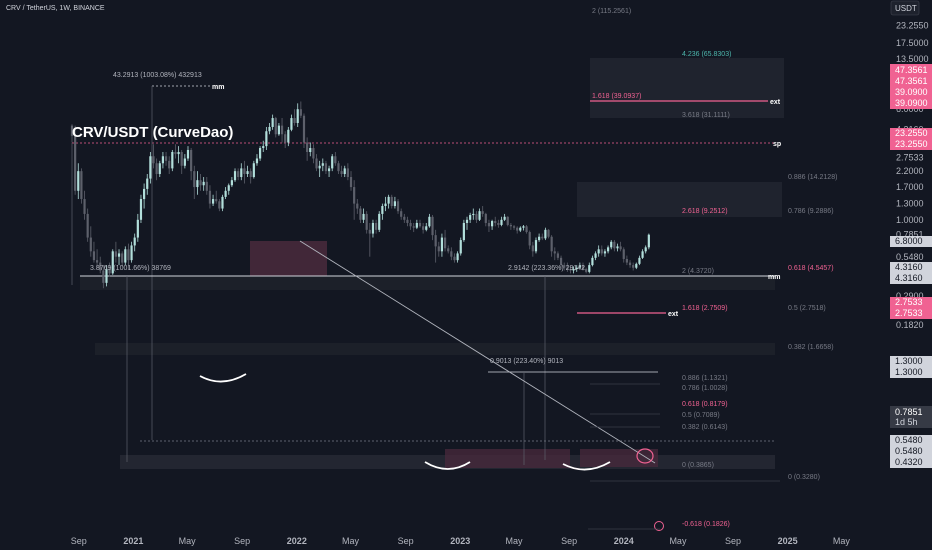  I want to click on current-price: 0.7851, so click(909, 412).